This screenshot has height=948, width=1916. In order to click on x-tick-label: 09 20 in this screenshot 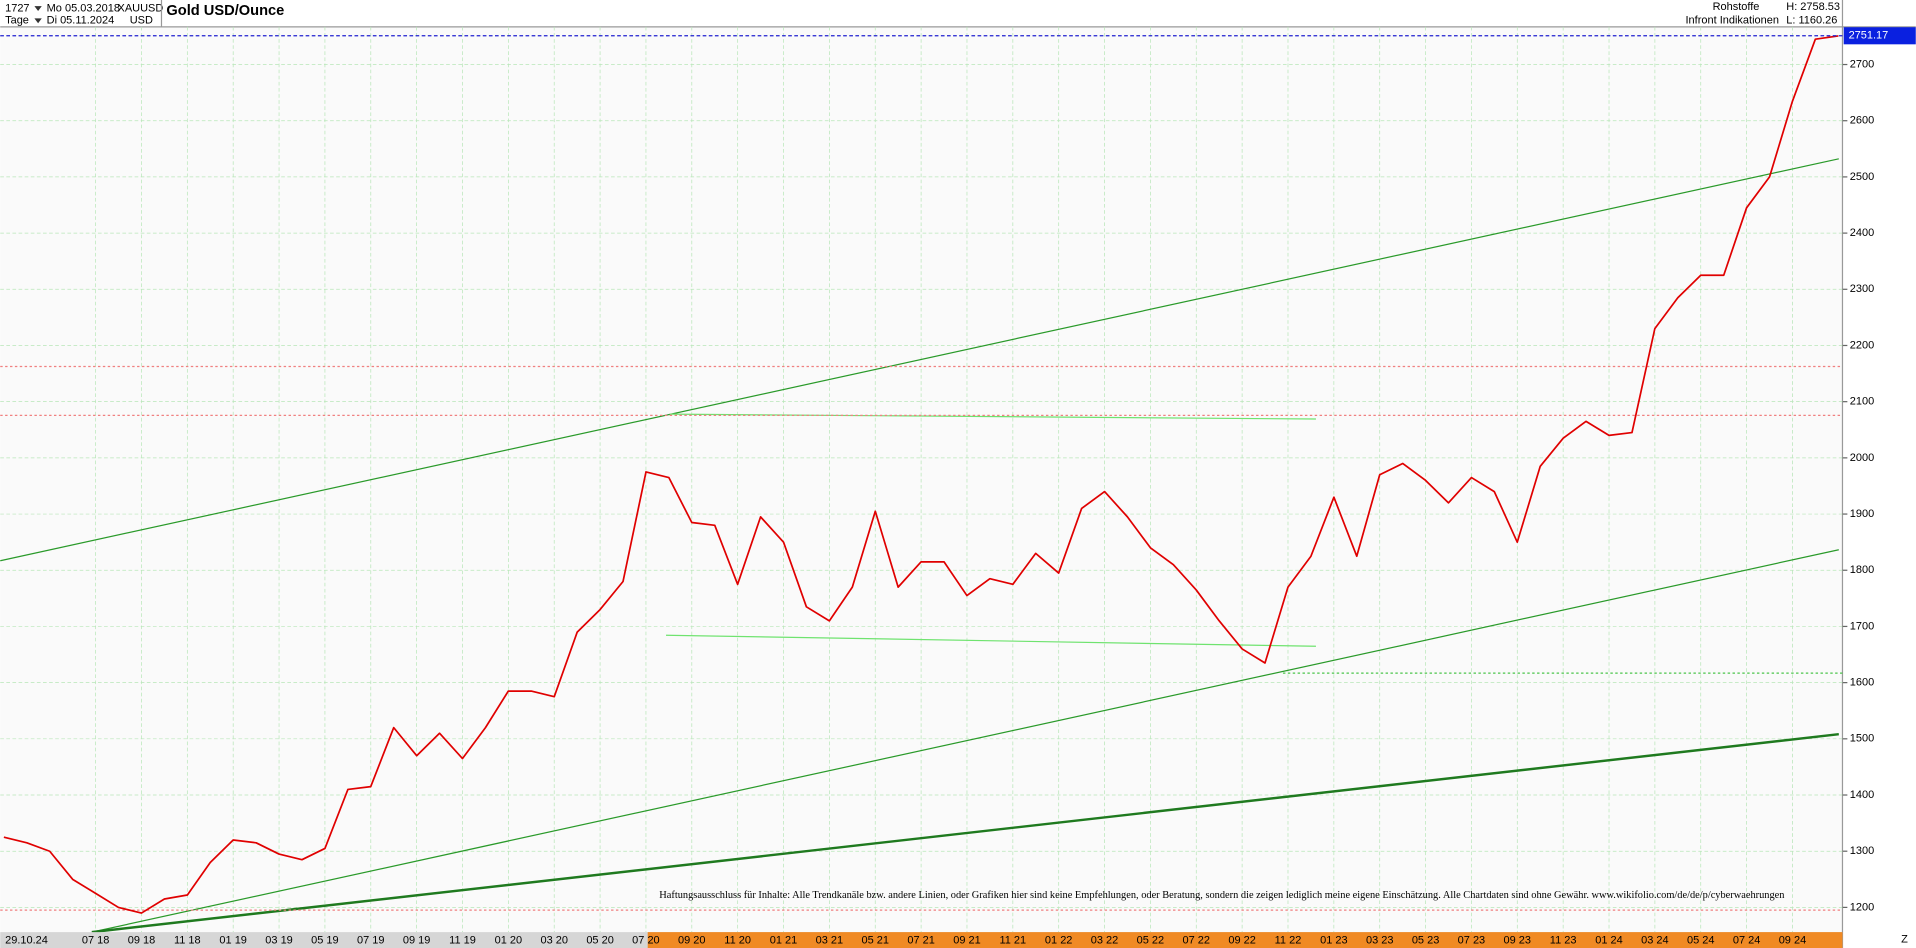, I will do `click(692, 941)`.